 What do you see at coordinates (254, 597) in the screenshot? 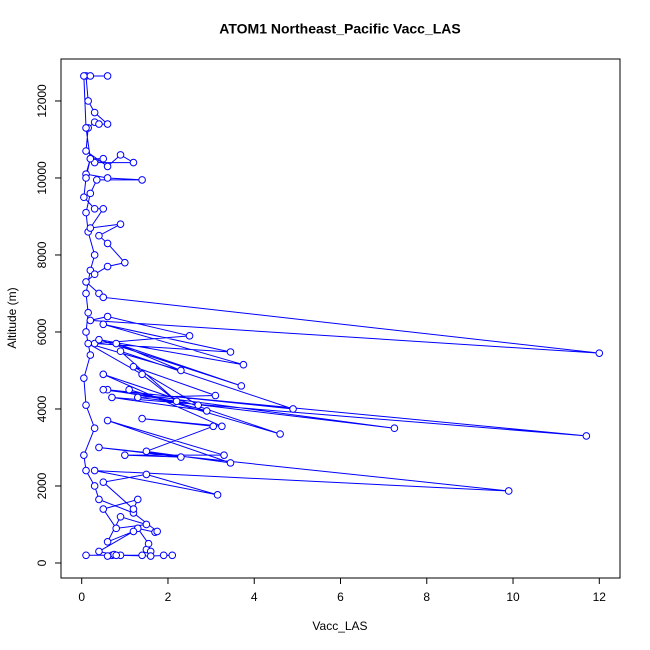
I see `x-tick-label: 4` at bounding box center [254, 597].